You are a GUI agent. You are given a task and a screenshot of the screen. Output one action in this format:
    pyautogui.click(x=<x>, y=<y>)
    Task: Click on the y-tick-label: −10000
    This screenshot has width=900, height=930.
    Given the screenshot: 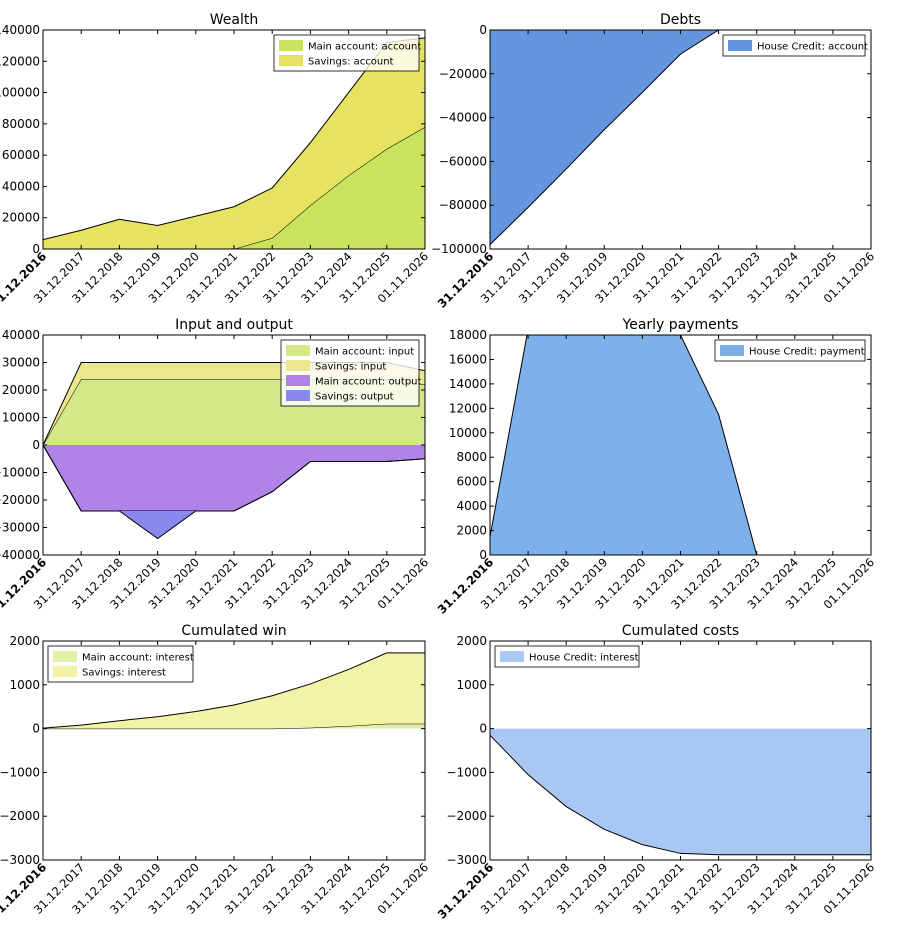 What is the action you would take?
    pyautogui.click(x=20, y=473)
    